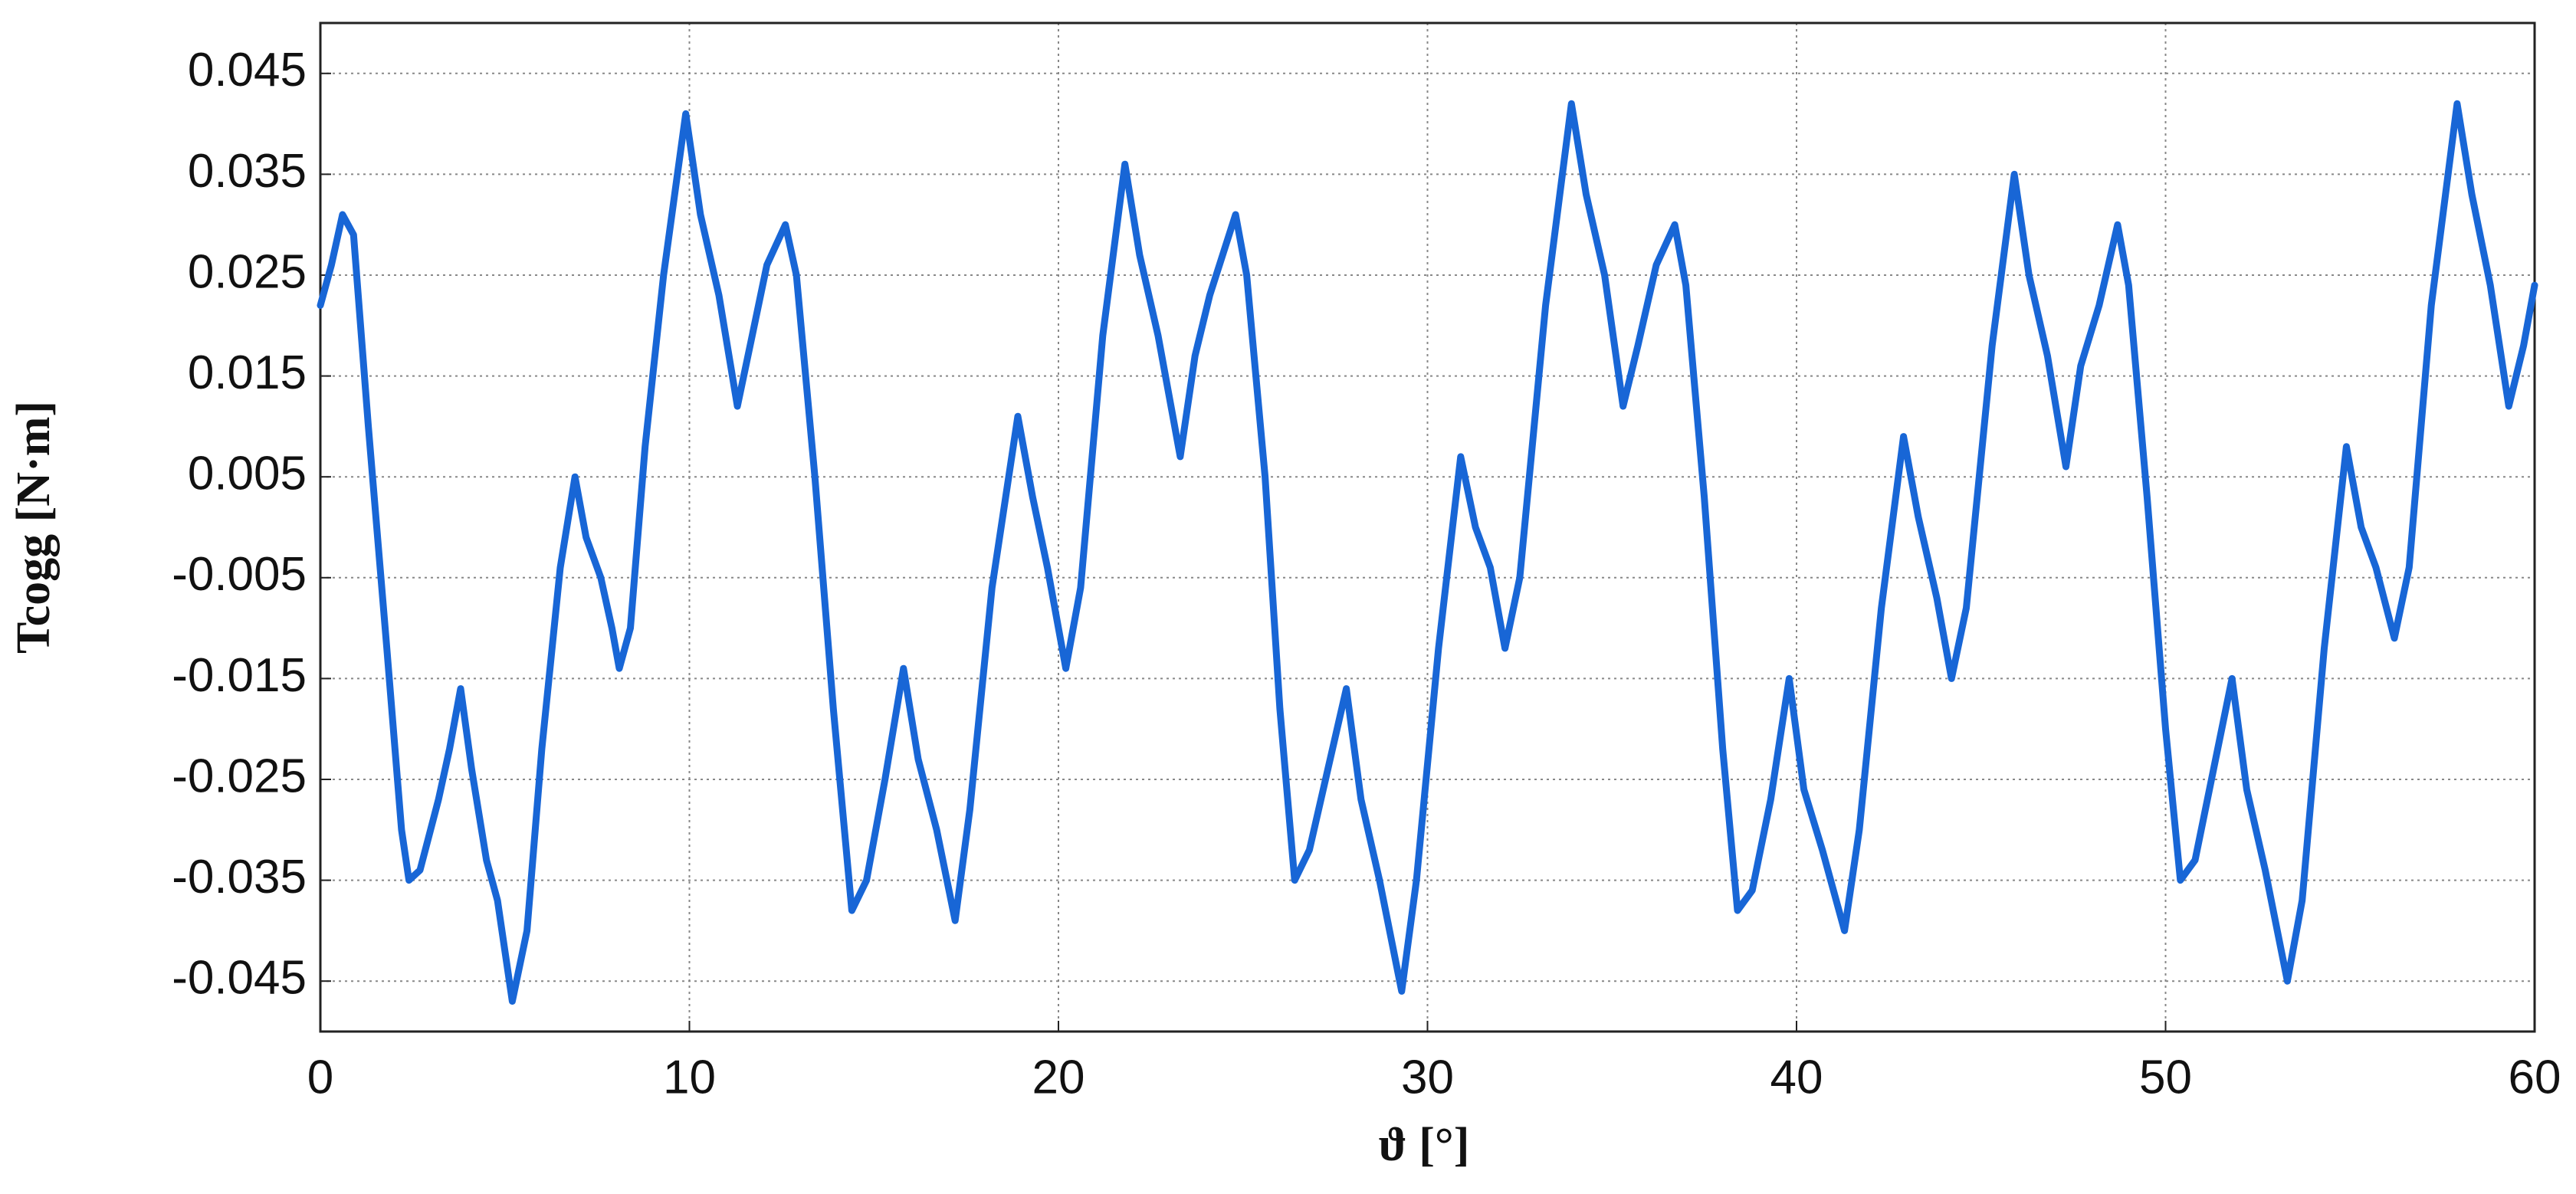  I want to click on x-tick-label: 10, so click(689, 1077).